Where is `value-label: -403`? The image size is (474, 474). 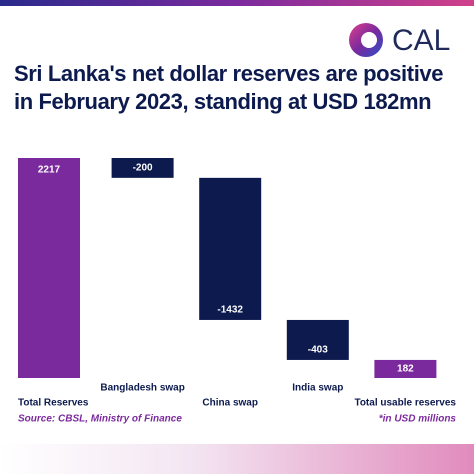 value-label: -403 is located at coordinates (318, 350).